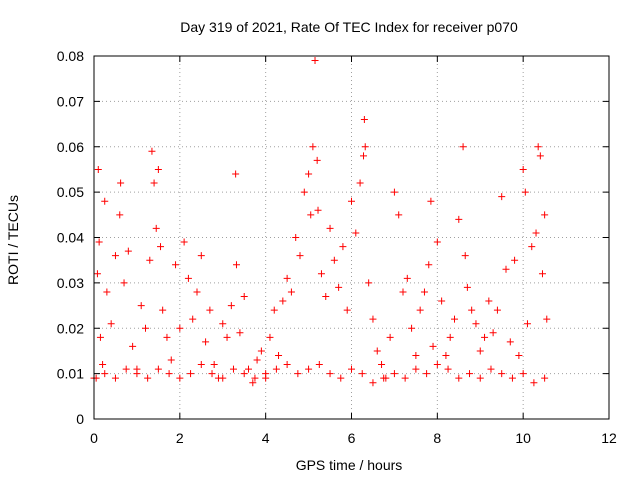 The image size is (640, 480). What do you see at coordinates (70, 192) in the screenshot?
I see `y-tick-label: 0.05` at bounding box center [70, 192].